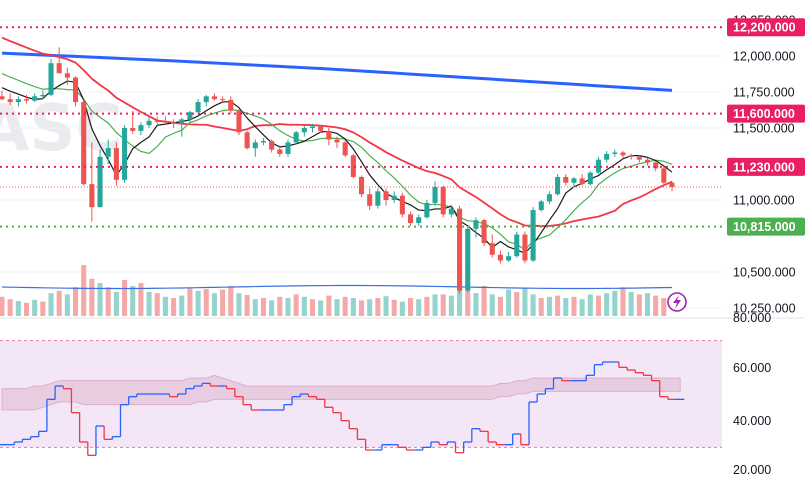  I want to click on rsi-axis: 80.000 60.000 40.000 20.000, so click(752, 394).